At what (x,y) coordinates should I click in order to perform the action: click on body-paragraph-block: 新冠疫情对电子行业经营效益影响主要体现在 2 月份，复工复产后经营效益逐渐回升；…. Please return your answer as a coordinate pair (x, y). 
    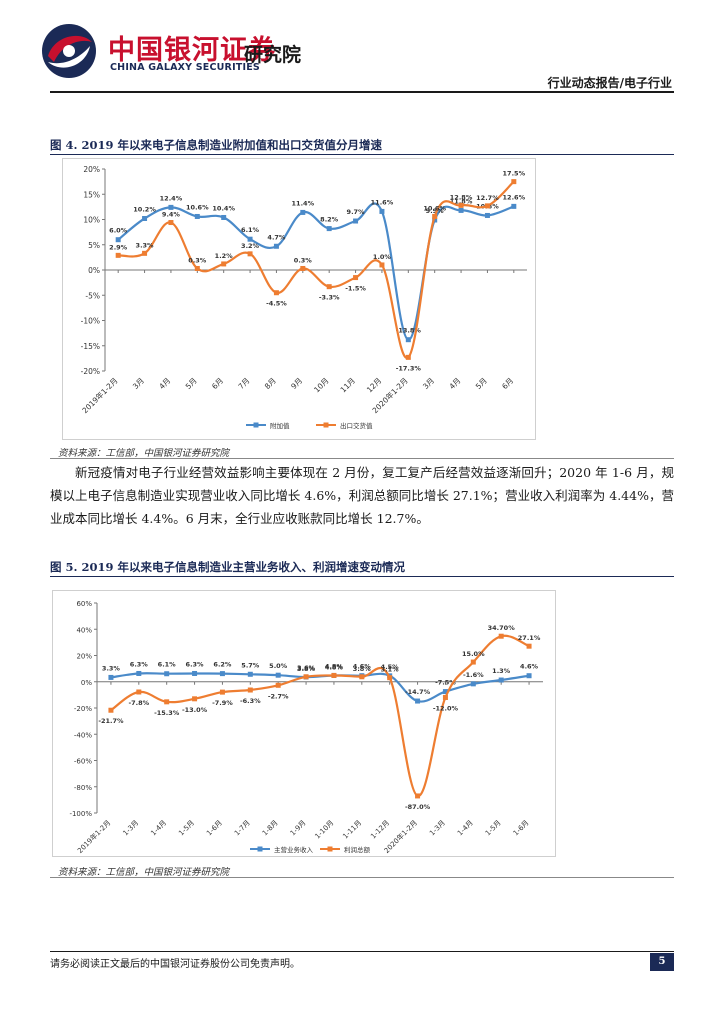
    Looking at the image, I should click on (362, 495).